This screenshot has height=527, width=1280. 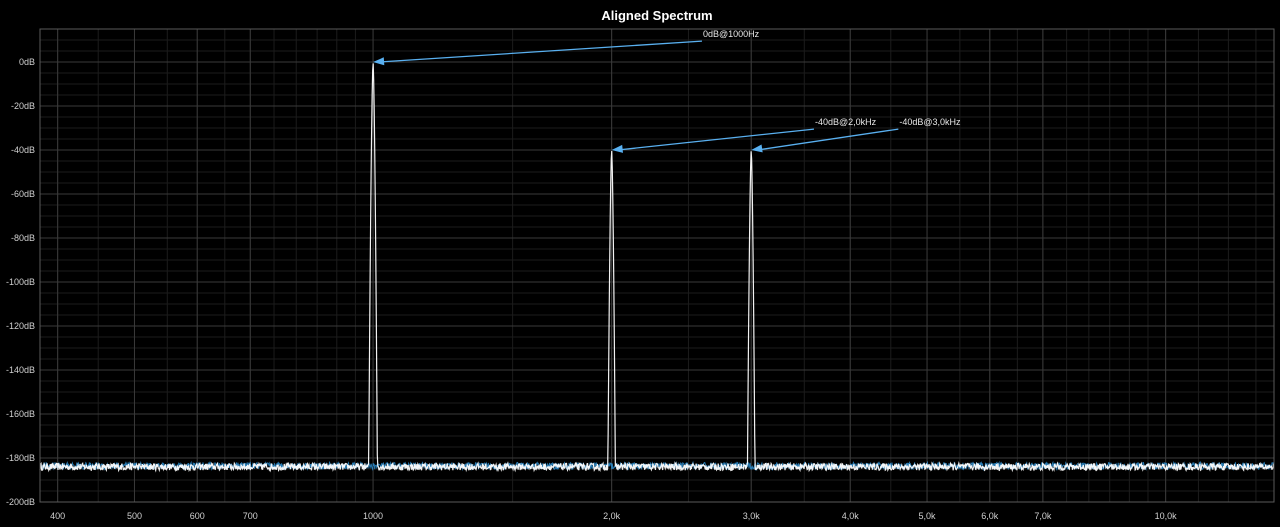 What do you see at coordinates (27, 62) in the screenshot?
I see `y-tick-label: 0dB` at bounding box center [27, 62].